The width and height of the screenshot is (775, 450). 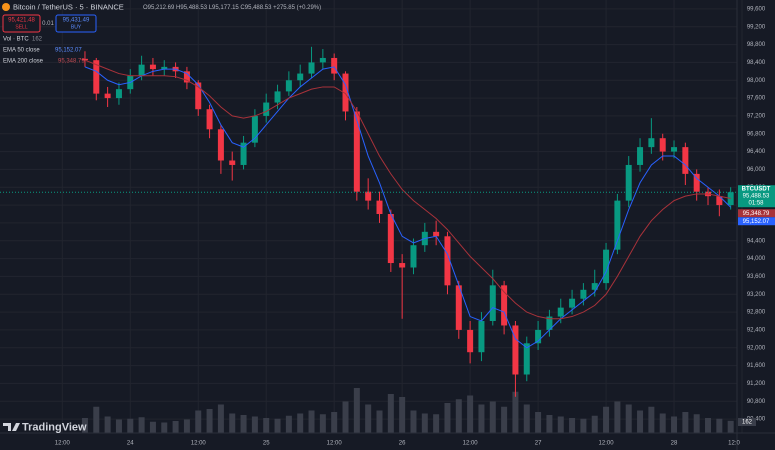 What do you see at coordinates (756, 295) in the screenshot?
I see `y-tick-label: 93,200` at bounding box center [756, 295].